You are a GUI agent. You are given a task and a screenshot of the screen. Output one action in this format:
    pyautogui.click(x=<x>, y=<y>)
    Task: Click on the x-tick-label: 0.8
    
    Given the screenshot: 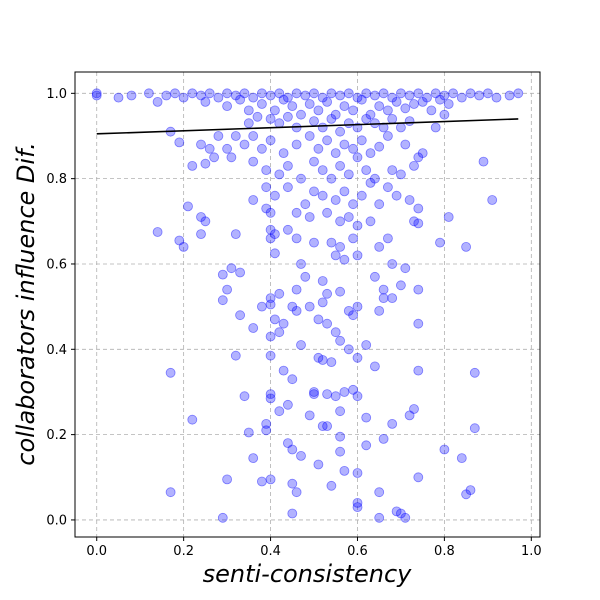 What is the action you would take?
    pyautogui.click(x=444, y=551)
    